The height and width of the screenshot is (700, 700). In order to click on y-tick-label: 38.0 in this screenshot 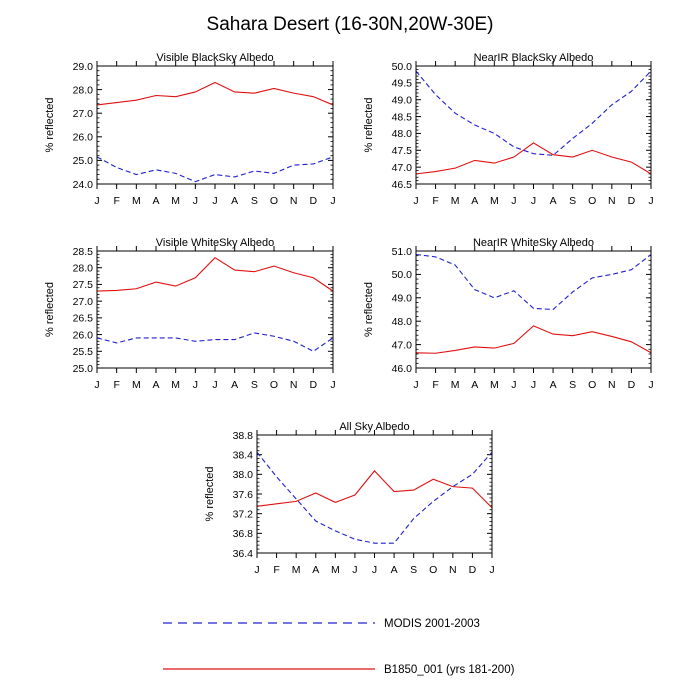, I will do `click(243, 475)`.